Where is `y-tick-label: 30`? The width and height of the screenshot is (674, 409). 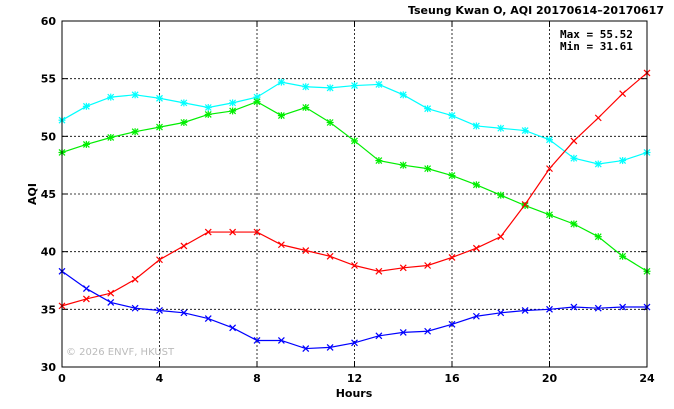
y-tick-label: 30 is located at coordinates (49, 367).